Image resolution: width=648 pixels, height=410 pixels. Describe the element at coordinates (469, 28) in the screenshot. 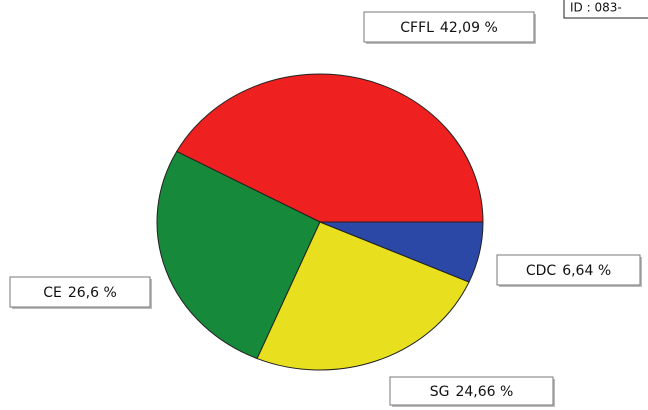

I see `slice-value: 42,09 %` at that location.